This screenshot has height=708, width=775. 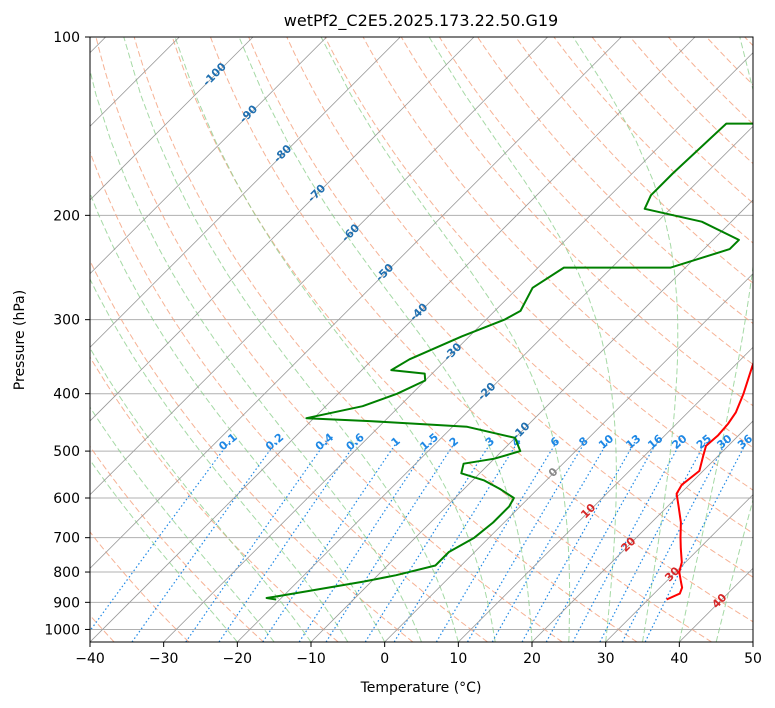 What do you see at coordinates (418, 654) in the screenshot?
I see `x-axis-ticks: −40 −30 −20 −10 0 10 20 30 40 50` at bounding box center [418, 654].